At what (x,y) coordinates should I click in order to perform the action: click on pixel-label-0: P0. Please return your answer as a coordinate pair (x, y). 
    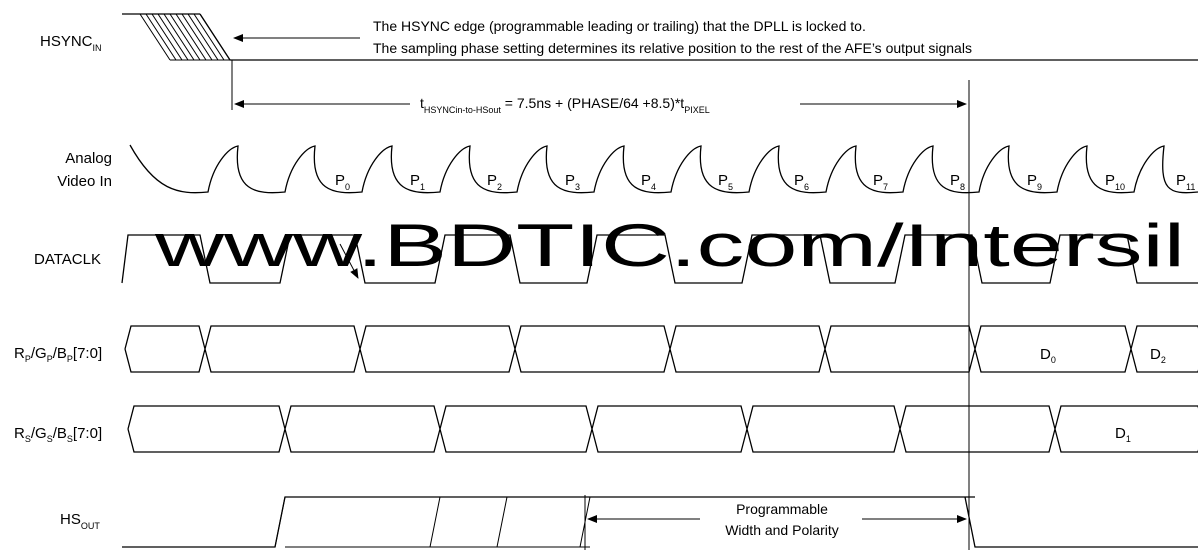
    Looking at the image, I should click on (342, 182).